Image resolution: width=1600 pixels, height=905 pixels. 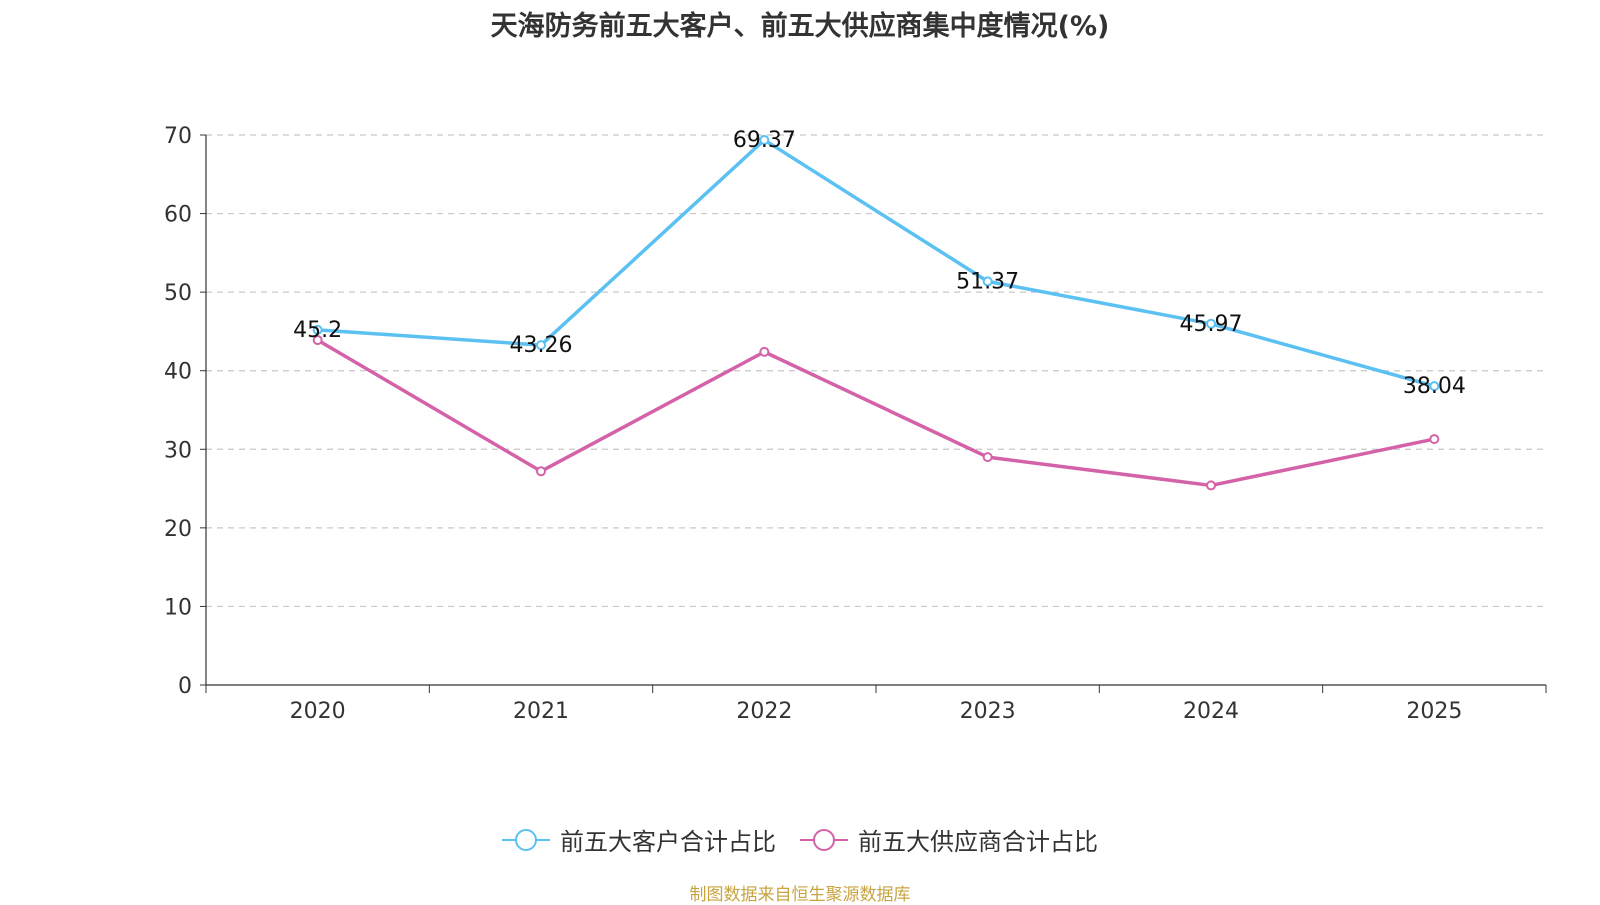 What do you see at coordinates (764, 711) in the screenshot?
I see `x-tick-label: 2022` at bounding box center [764, 711].